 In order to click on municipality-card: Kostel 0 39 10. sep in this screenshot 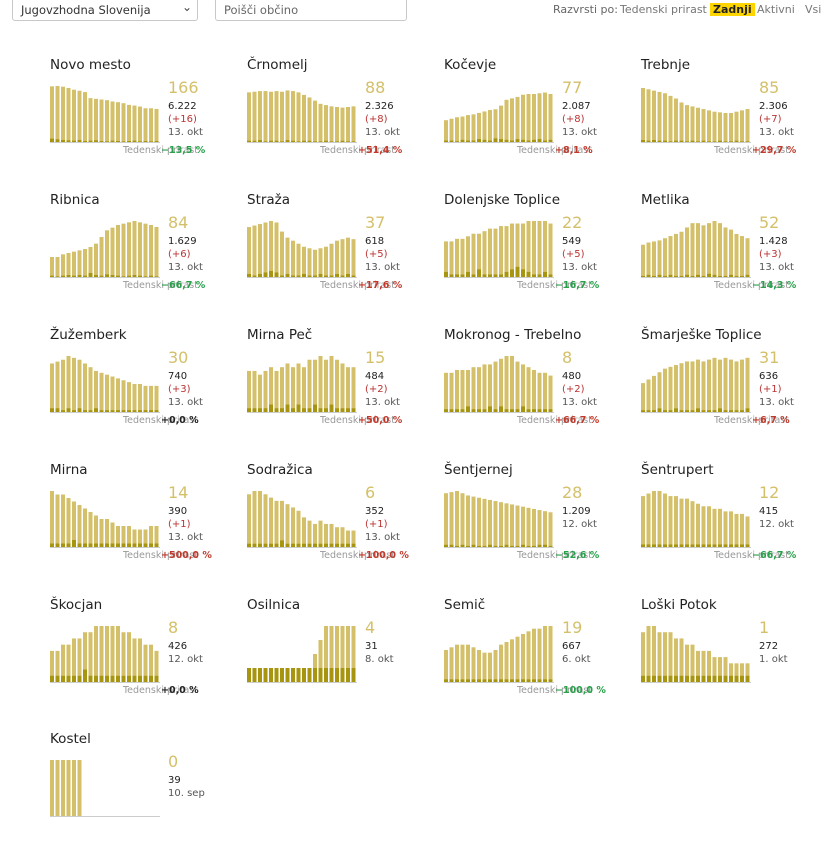, I will do `click(140, 791)`.